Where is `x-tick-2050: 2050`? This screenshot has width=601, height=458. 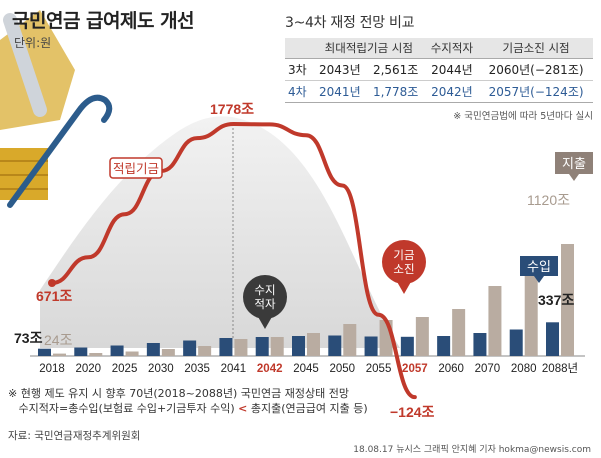
x-tick-2050: 2050 is located at coordinates (342, 369).